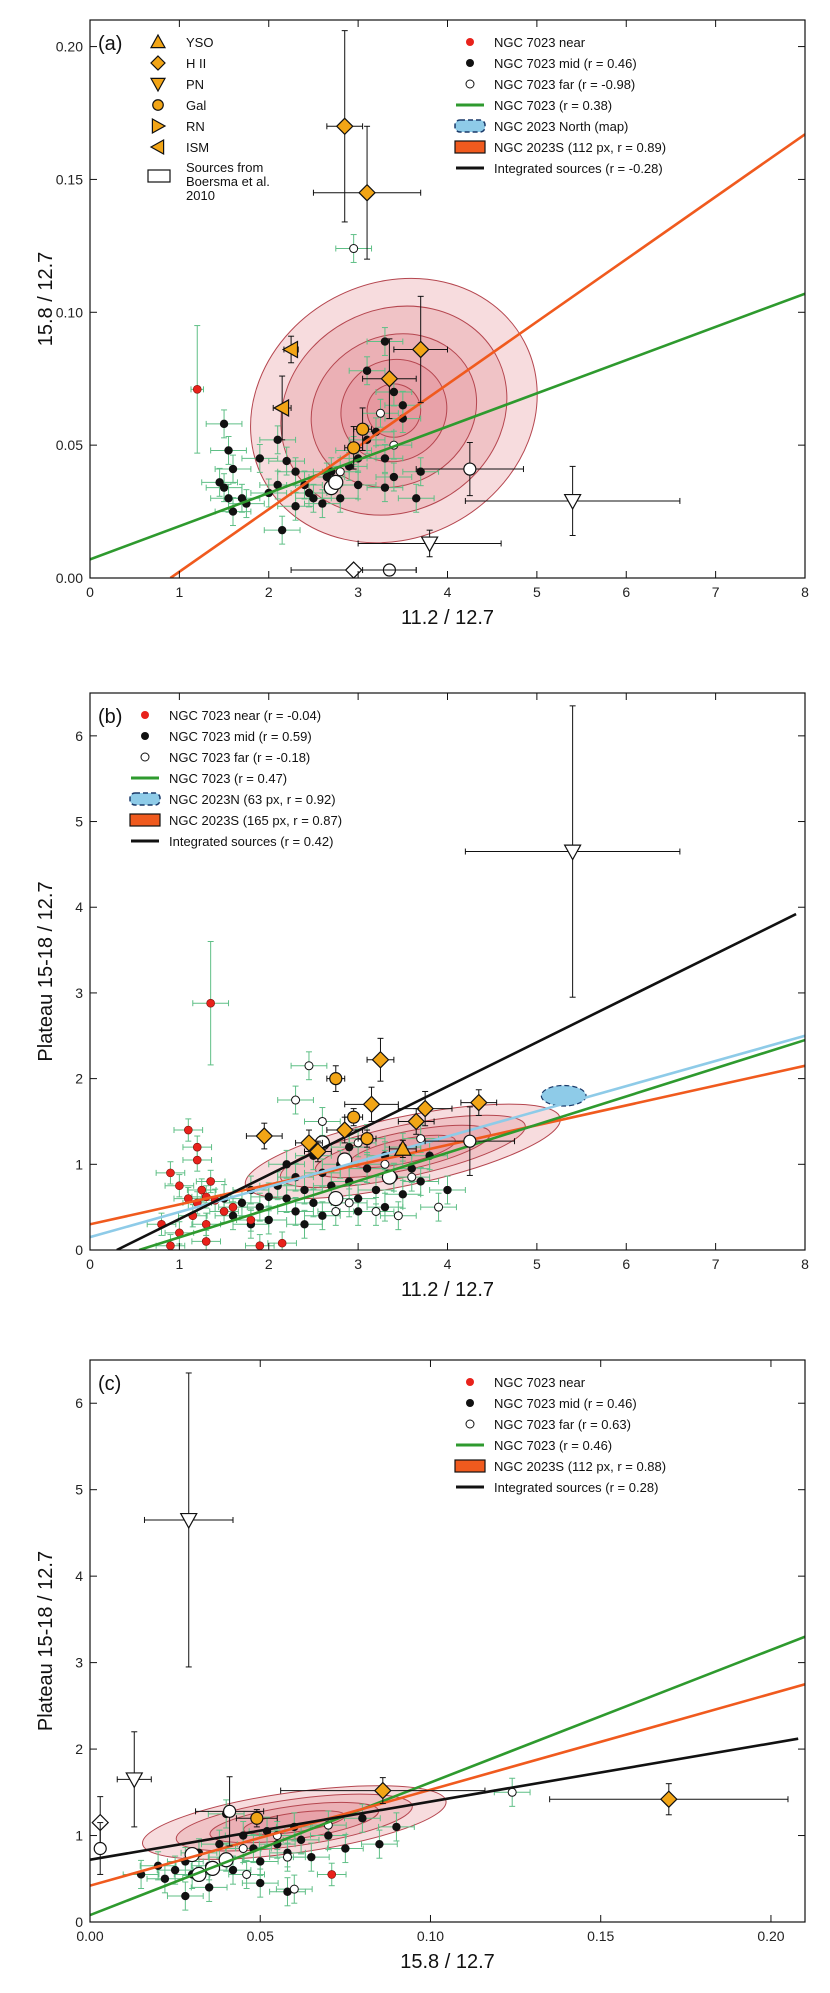 This screenshot has height=1993, width=830. What do you see at coordinates (540, 42) in the screenshot?
I see `legend-label: NGC 7023 near` at bounding box center [540, 42].